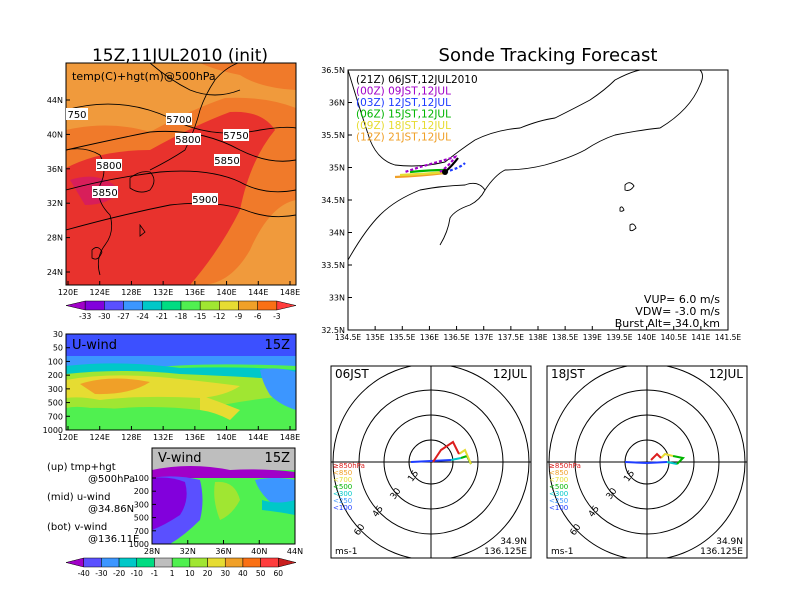 The height and width of the screenshot is (612, 792). Describe the element at coordinates (558, 508) in the screenshot. I see `hodo-legend-item: <100` at that location.